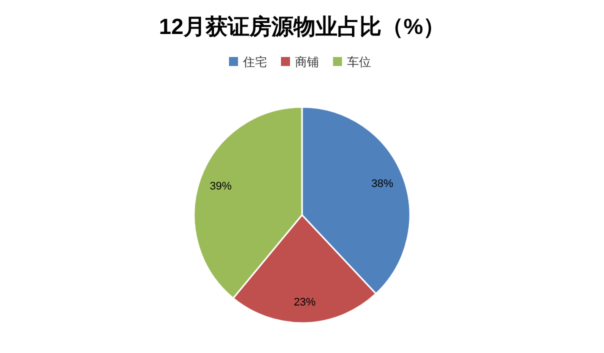 Image resolution: width=604 pixels, height=353 pixels. I want to click on legend-label: 住宅, so click(254, 62).